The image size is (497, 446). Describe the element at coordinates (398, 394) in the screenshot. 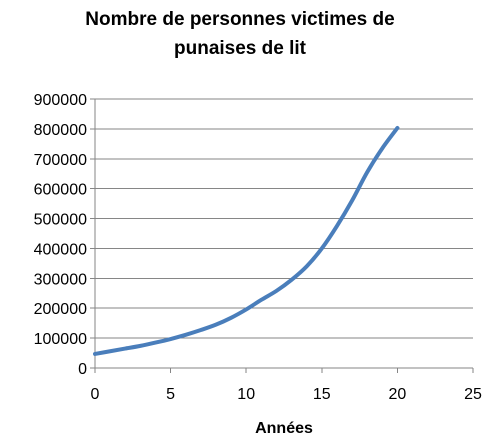

I see `x-tick-label-20: 20` at that location.